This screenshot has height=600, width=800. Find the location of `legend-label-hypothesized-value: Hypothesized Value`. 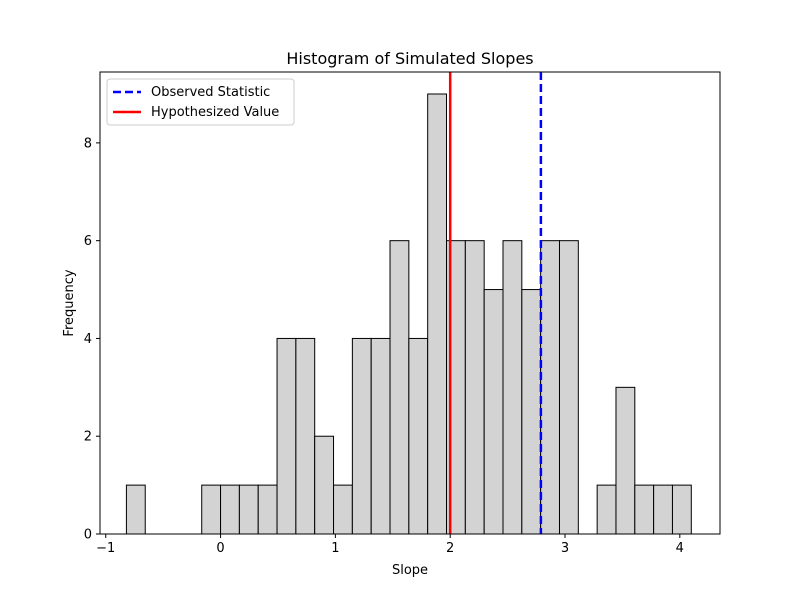

legend-label-hypothesized-value: Hypothesized Value is located at coordinates (215, 112).